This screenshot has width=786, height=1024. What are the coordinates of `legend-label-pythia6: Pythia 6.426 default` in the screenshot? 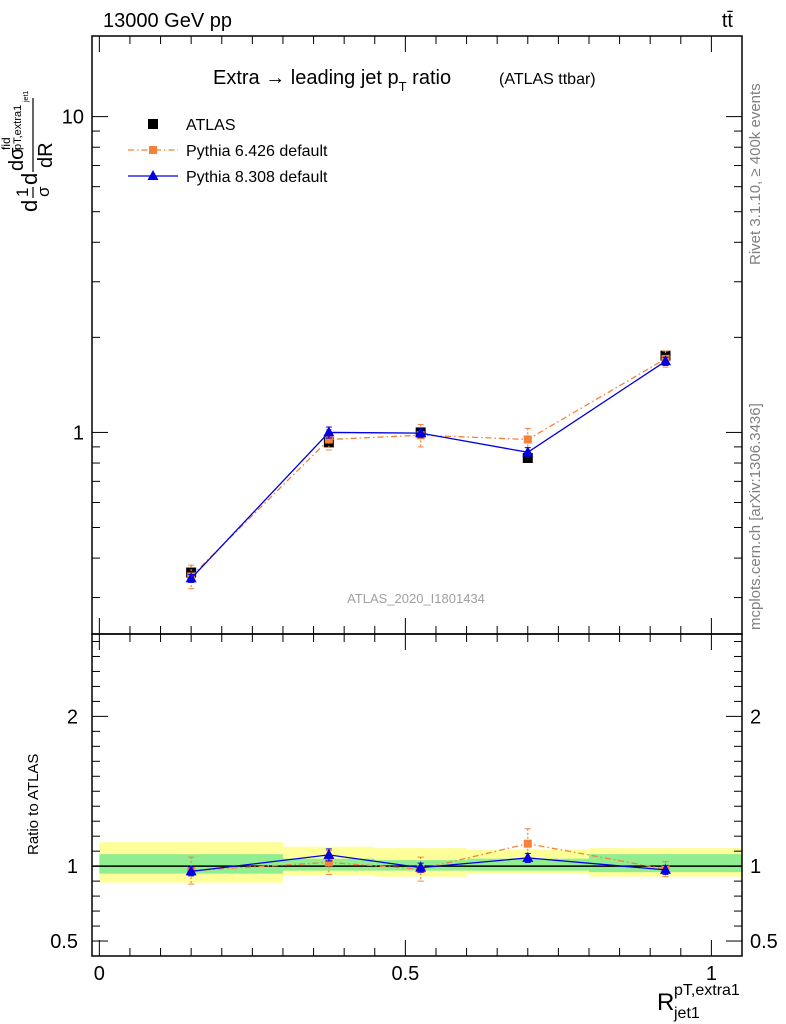 It's located at (257, 151).